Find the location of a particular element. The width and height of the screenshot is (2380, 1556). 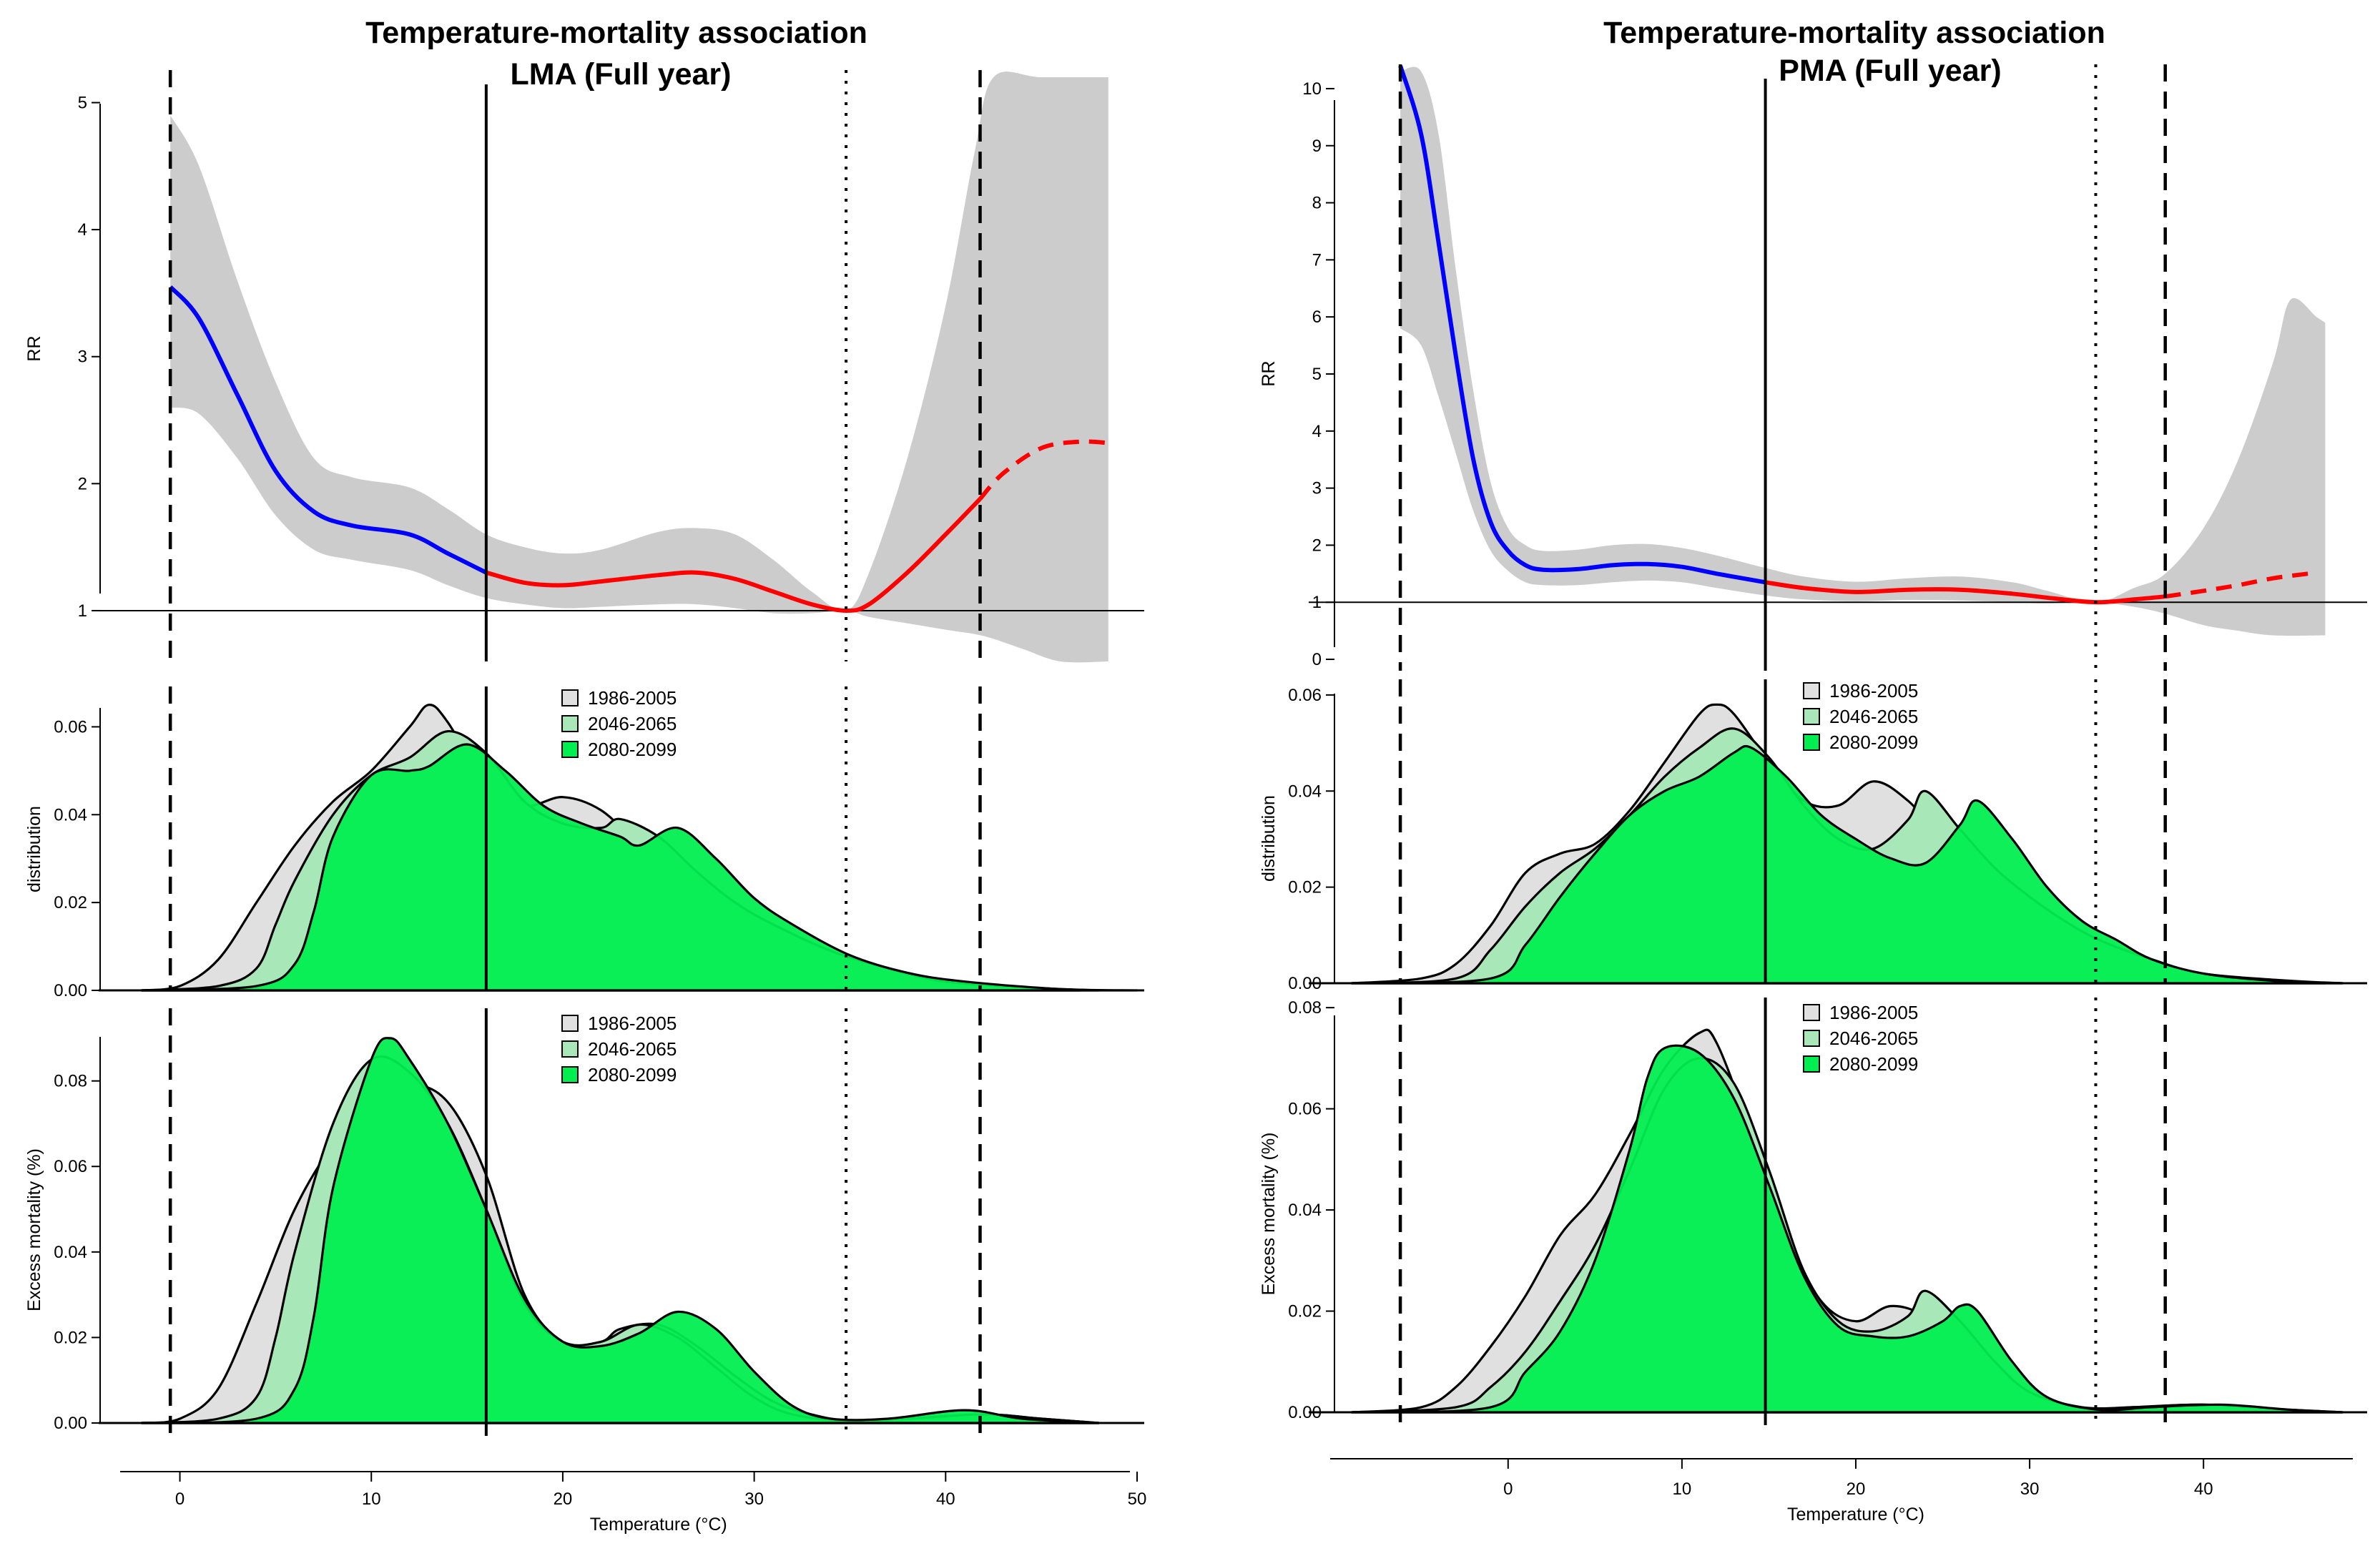

lma-rr-cold-curve is located at coordinates (328, 430).